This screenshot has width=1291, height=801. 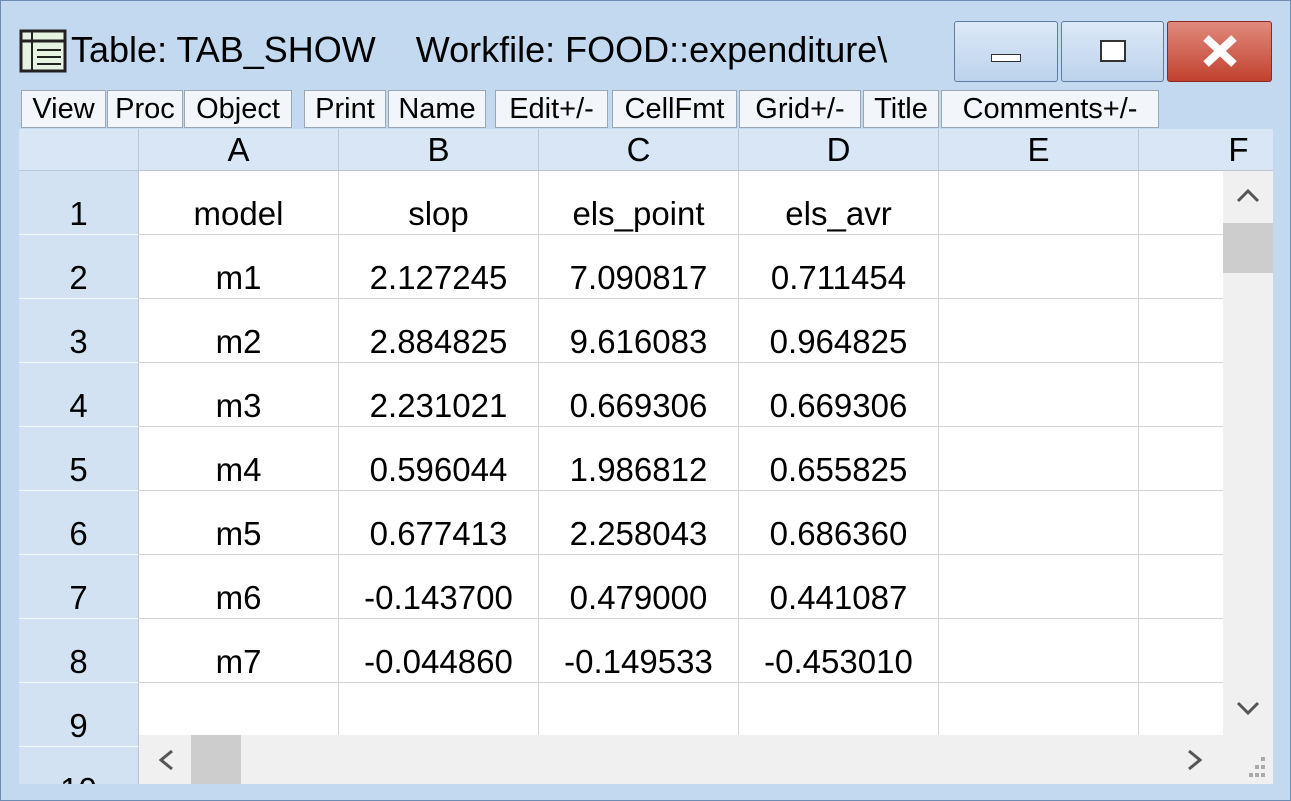 I want to click on cell: 7.090817, so click(x=639, y=267).